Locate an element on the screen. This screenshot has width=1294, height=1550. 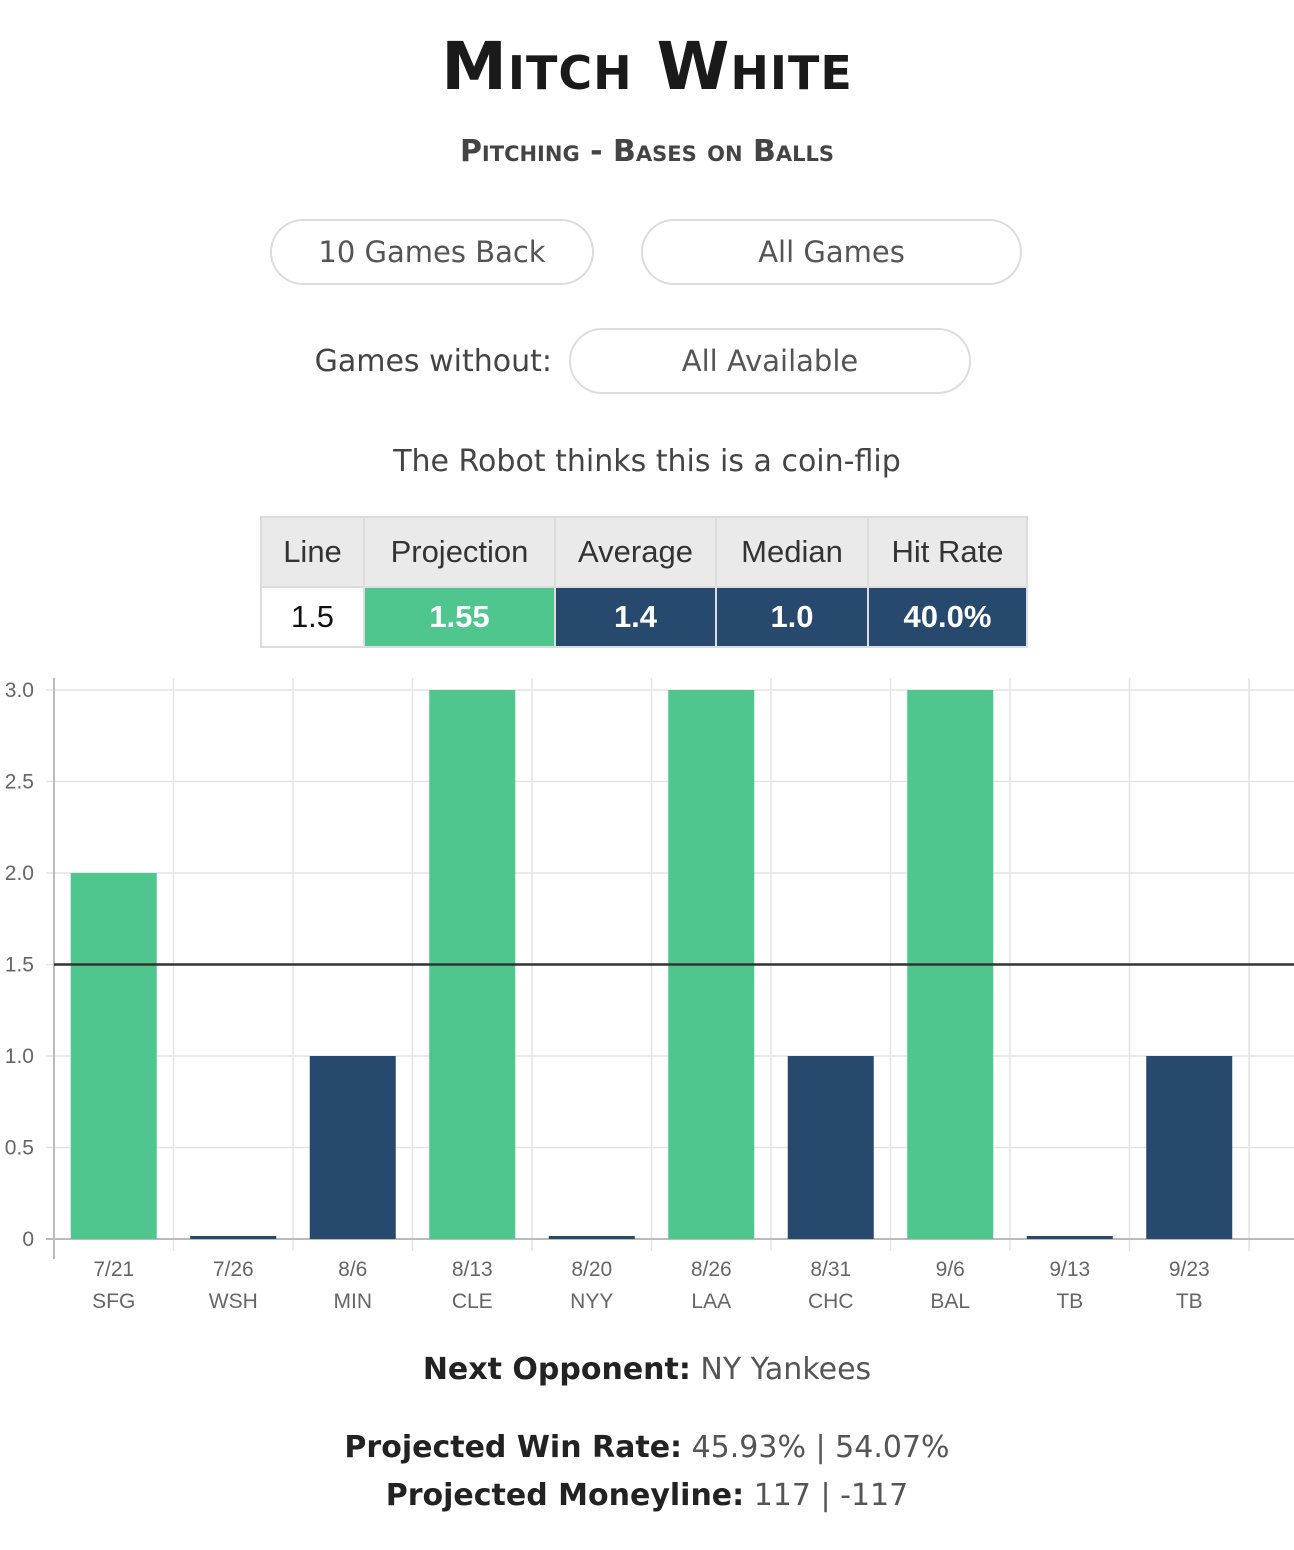
x-tick-date: 7/21 is located at coordinates (113, 1269).